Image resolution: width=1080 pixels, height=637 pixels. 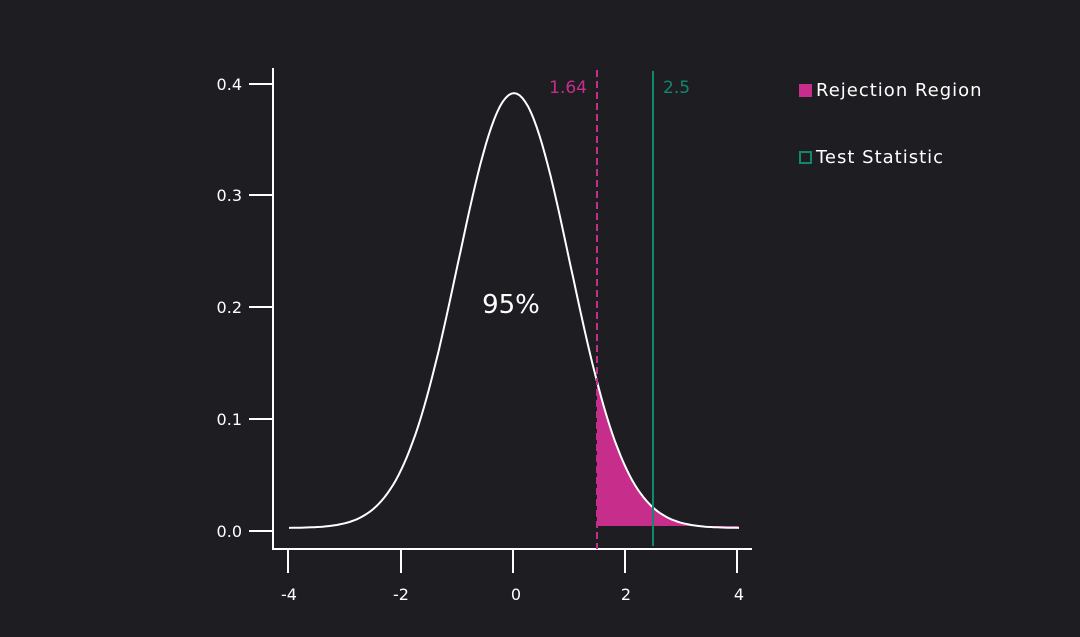 I want to click on y-tick-label: 0.4, so click(x=229, y=84).